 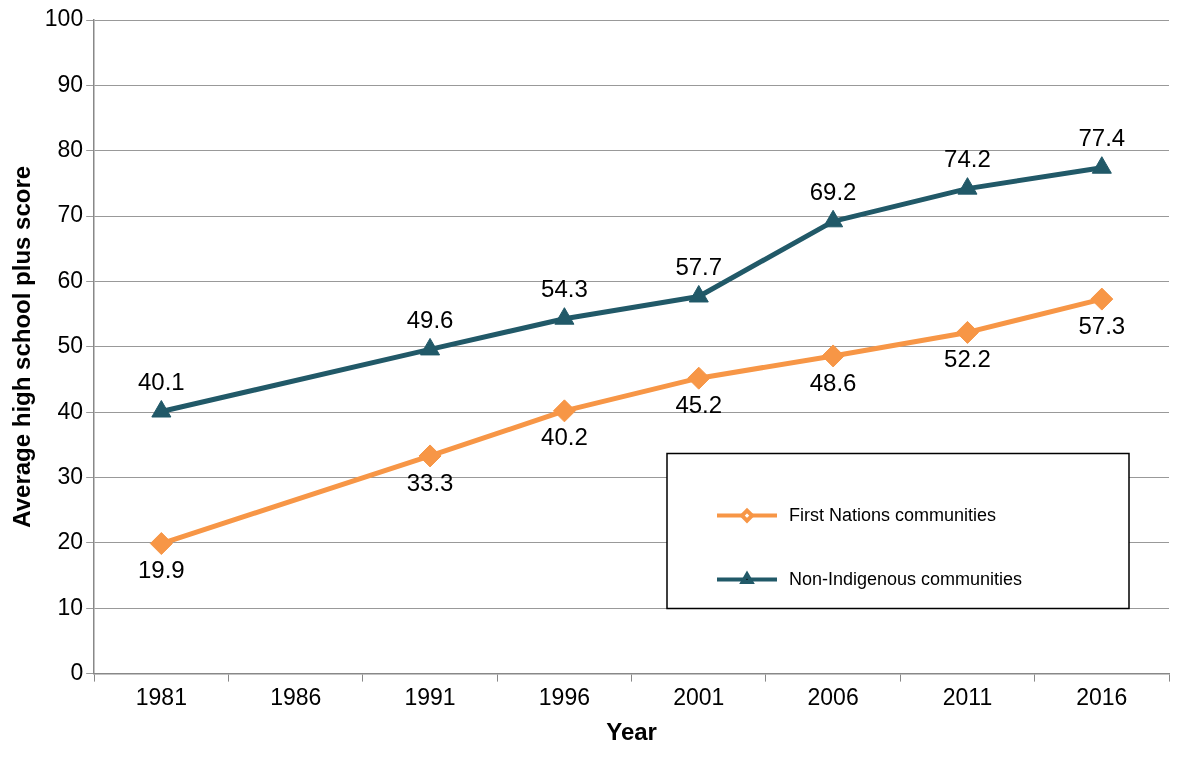 What do you see at coordinates (564, 696) in the screenshot?
I see `x-tick-label: 1996` at bounding box center [564, 696].